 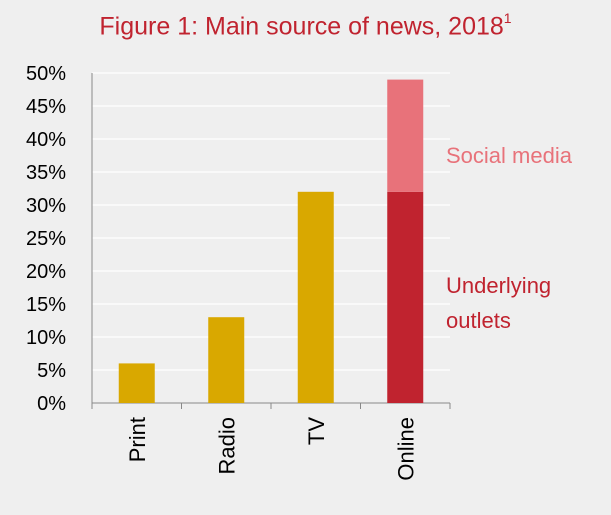 I want to click on x-category-label: Online, so click(x=405, y=449).